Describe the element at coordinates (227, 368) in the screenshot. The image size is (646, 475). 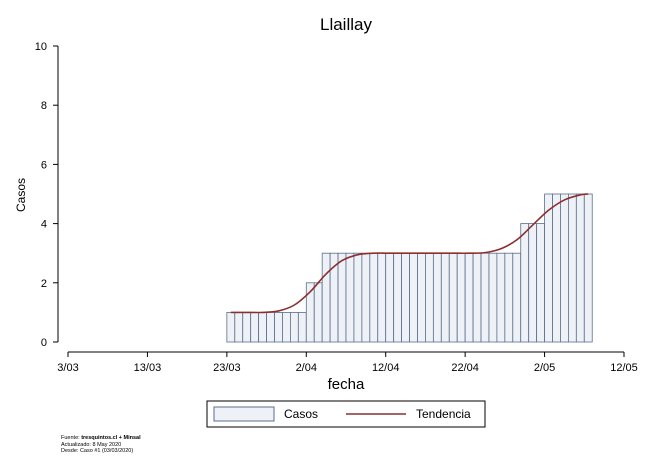
I see `x-tick-label: 23/03` at that location.